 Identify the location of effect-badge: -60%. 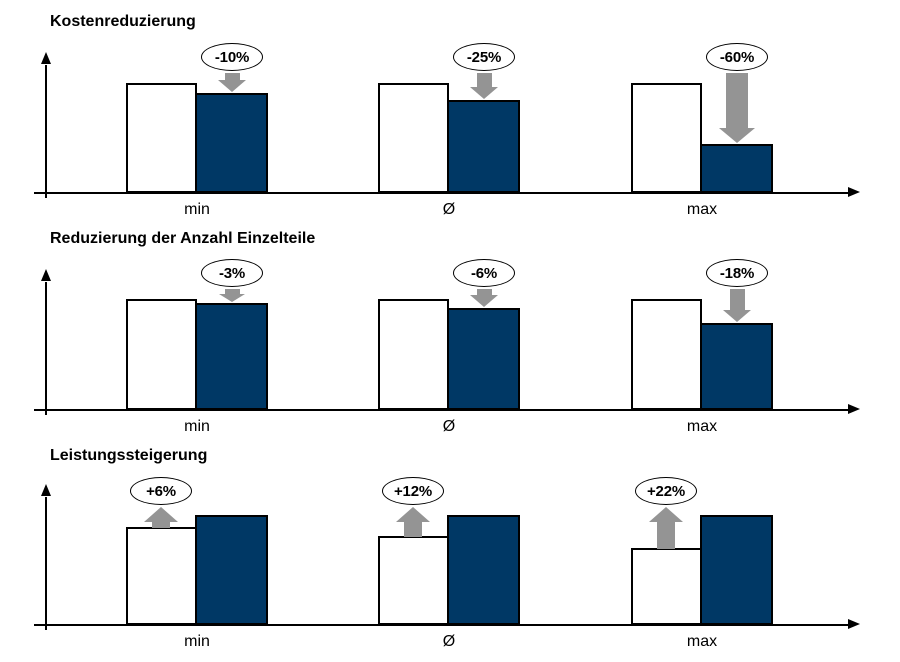
(737, 57).